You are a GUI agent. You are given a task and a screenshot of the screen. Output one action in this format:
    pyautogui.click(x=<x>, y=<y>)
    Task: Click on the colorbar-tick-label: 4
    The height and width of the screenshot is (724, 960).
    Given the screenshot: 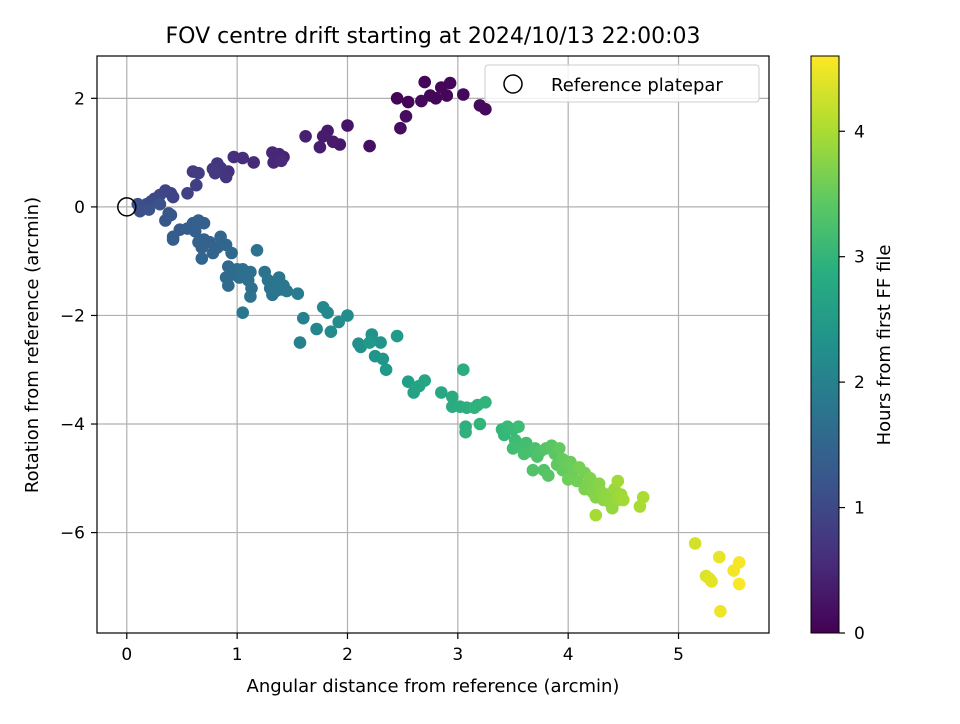 What is the action you would take?
    pyautogui.click(x=859, y=132)
    